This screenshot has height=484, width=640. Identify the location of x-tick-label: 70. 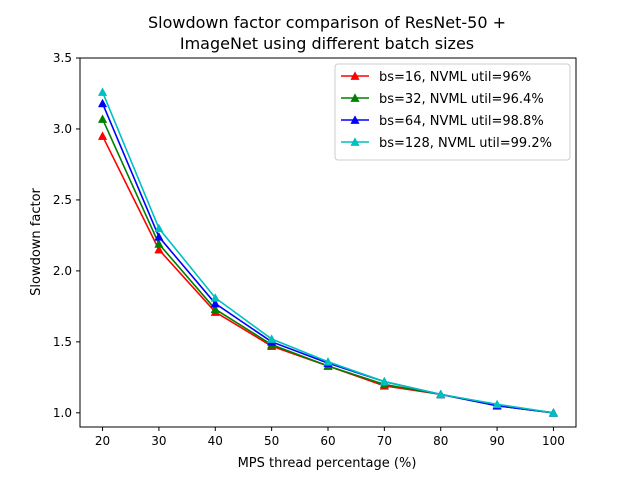
(384, 441).